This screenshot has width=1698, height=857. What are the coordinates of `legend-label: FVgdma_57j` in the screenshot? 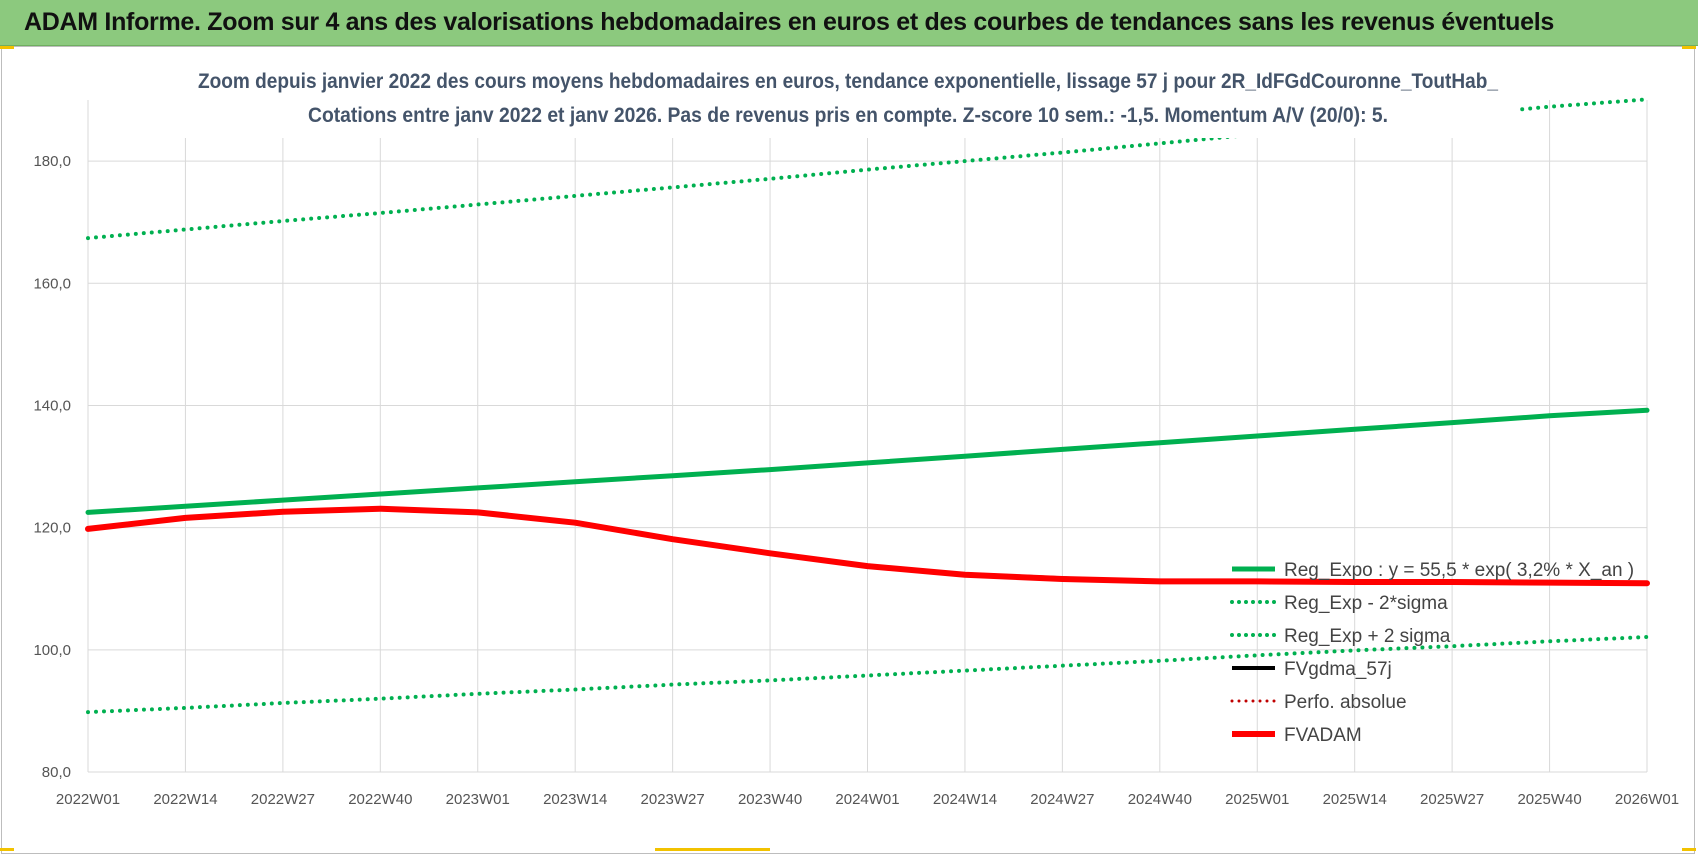 It's located at (1338, 669).